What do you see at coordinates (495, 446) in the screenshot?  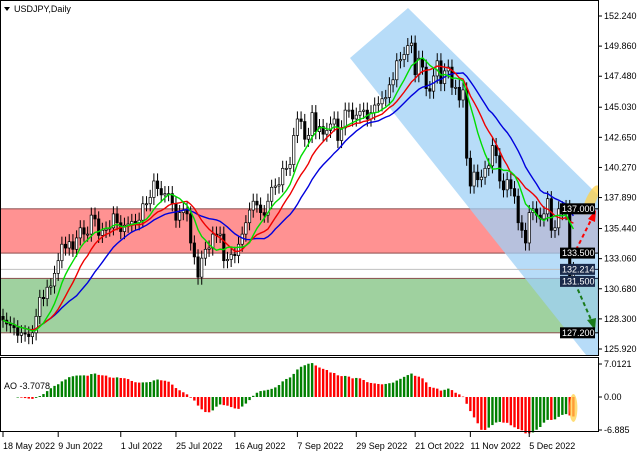 I see `date-tick-label: 11 Nov 2022` at bounding box center [495, 446].